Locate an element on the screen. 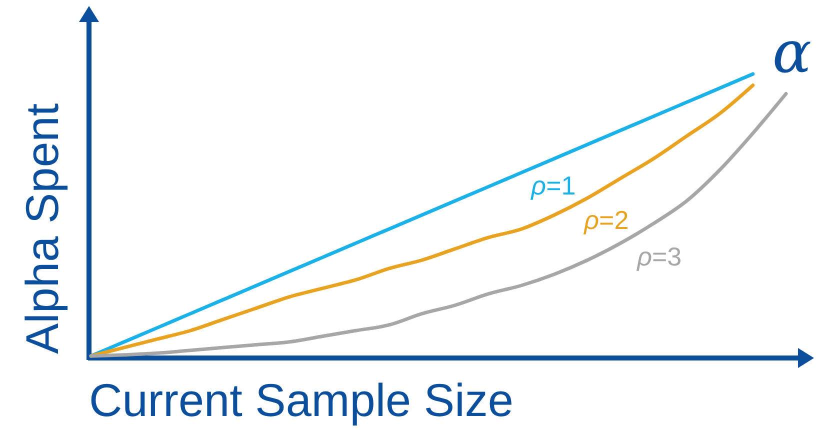  x-axis-title: Current Sample Size is located at coordinates (301, 400).